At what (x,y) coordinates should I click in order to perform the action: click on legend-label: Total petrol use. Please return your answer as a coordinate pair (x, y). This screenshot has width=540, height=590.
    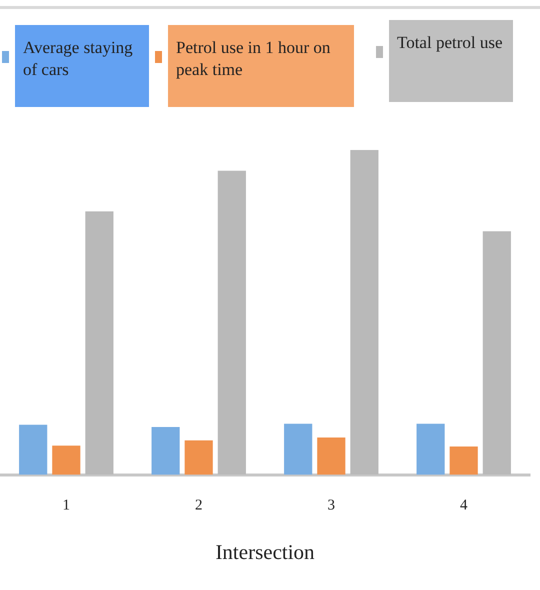
    Looking at the image, I should click on (451, 61).